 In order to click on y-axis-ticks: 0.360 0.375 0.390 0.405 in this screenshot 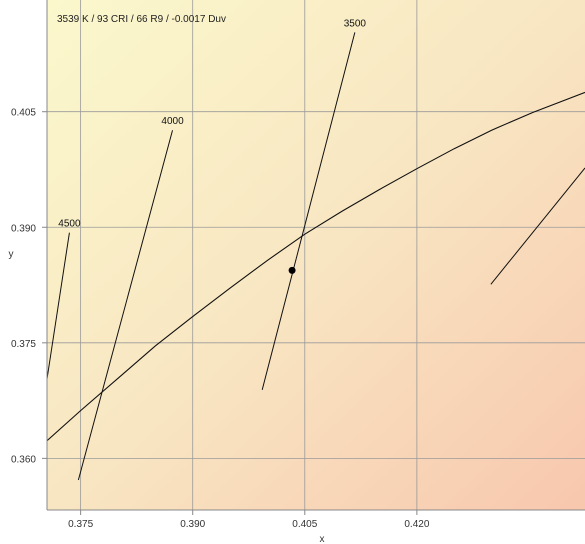, I will do `click(29, 286)`.